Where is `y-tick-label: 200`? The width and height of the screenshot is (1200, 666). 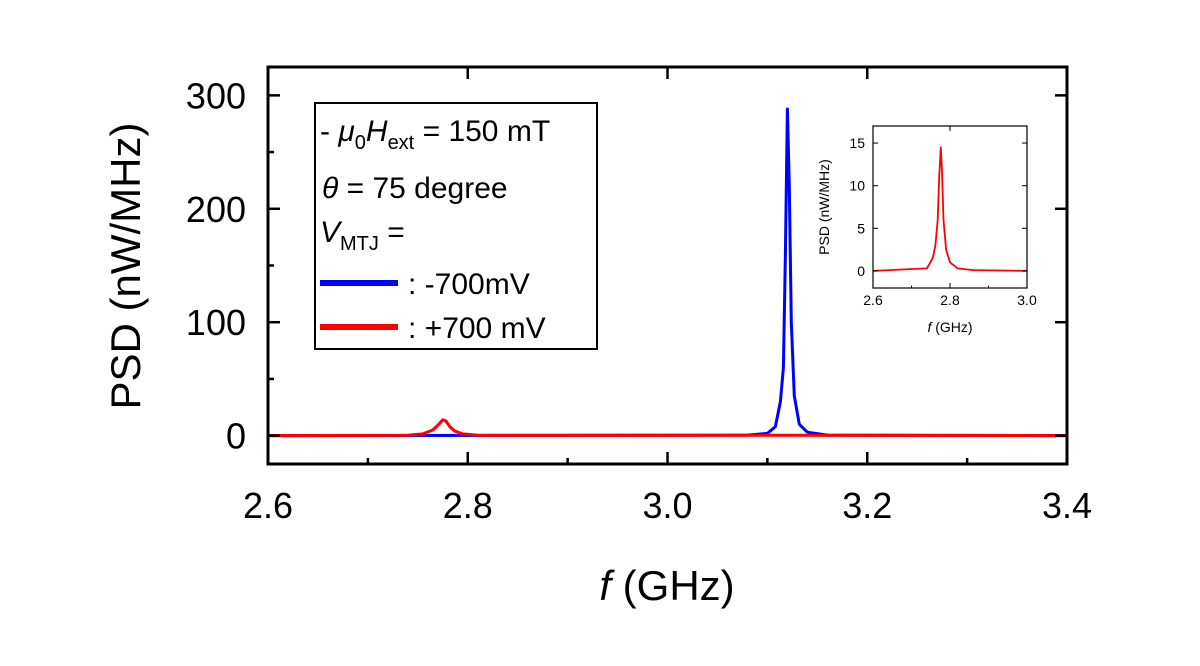
y-tick-label: 200 is located at coordinates (216, 209).